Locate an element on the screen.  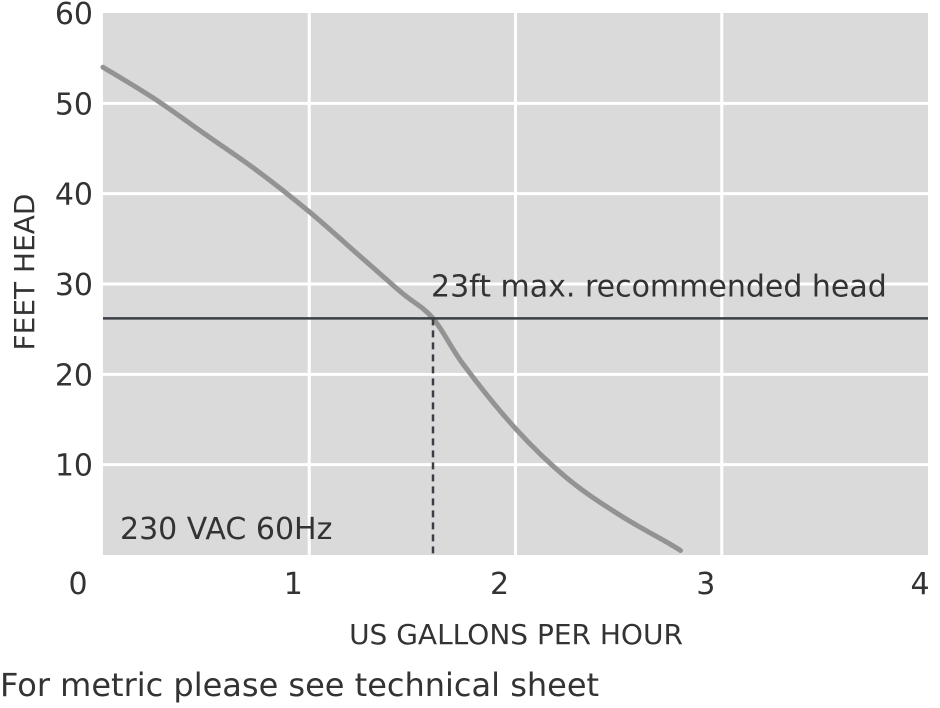
x-tick-label: 4 is located at coordinates (919, 584).